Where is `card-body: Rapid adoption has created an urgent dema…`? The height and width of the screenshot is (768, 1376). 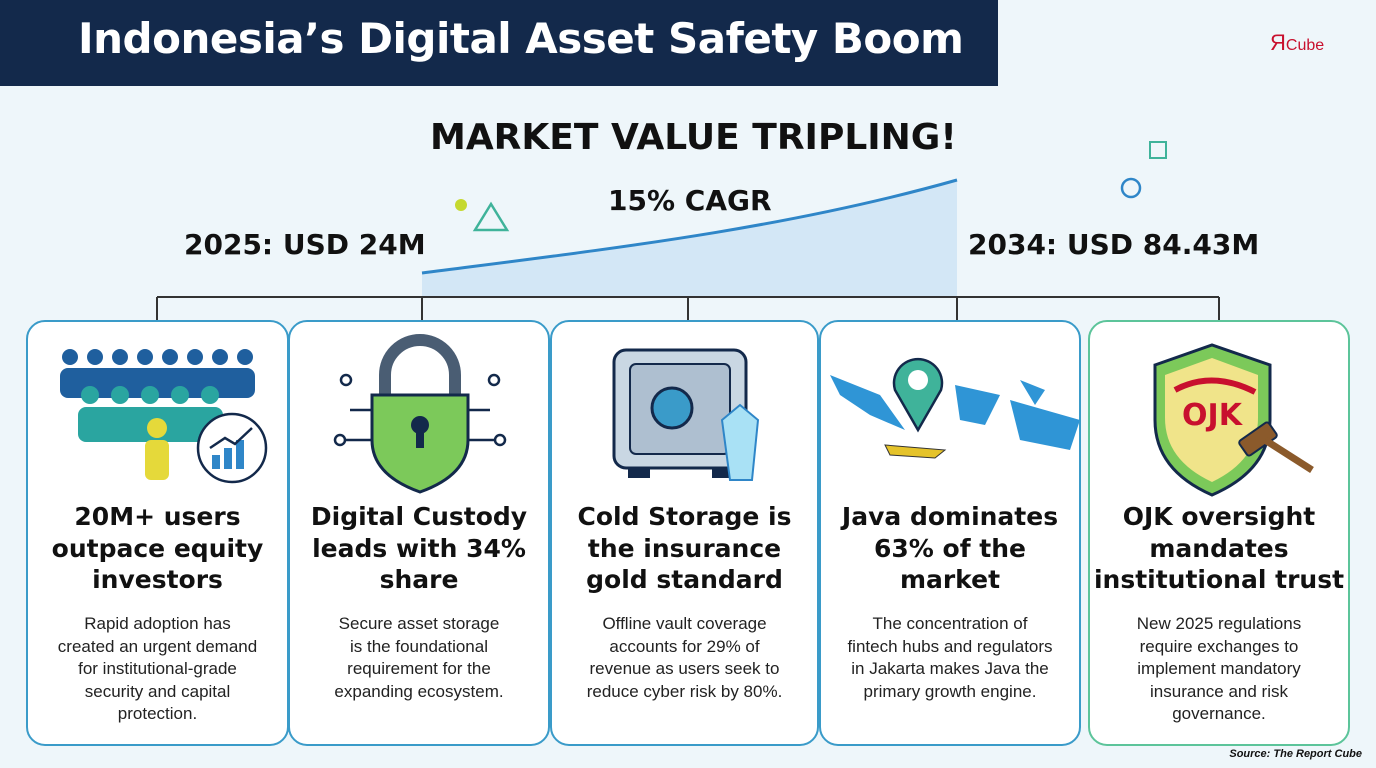
card-body: Rapid adoption has created an urgent dema… is located at coordinates (157, 669).